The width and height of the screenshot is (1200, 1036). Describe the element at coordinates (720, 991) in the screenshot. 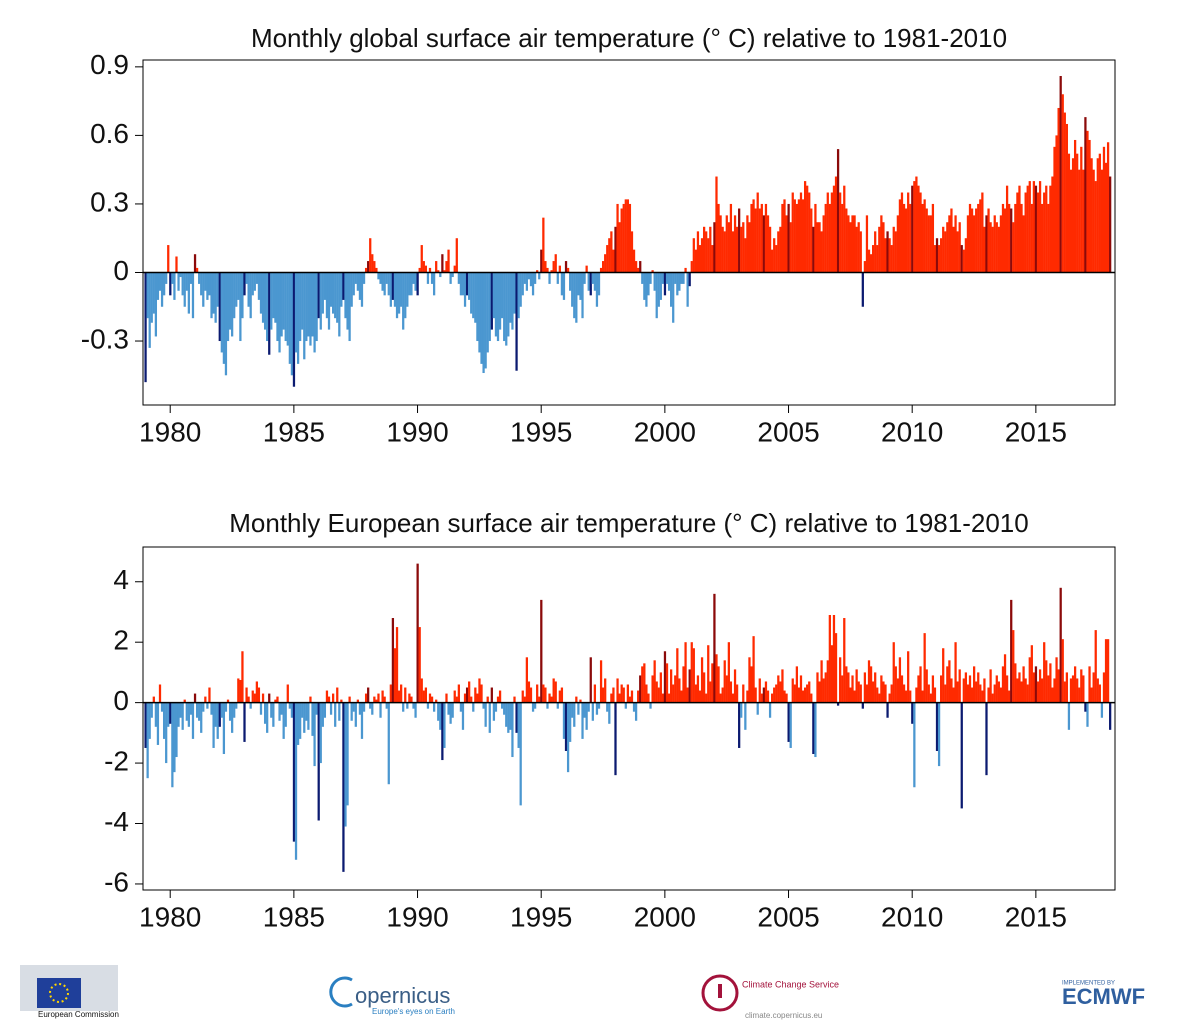

I see `c3s-thermometer` at that location.